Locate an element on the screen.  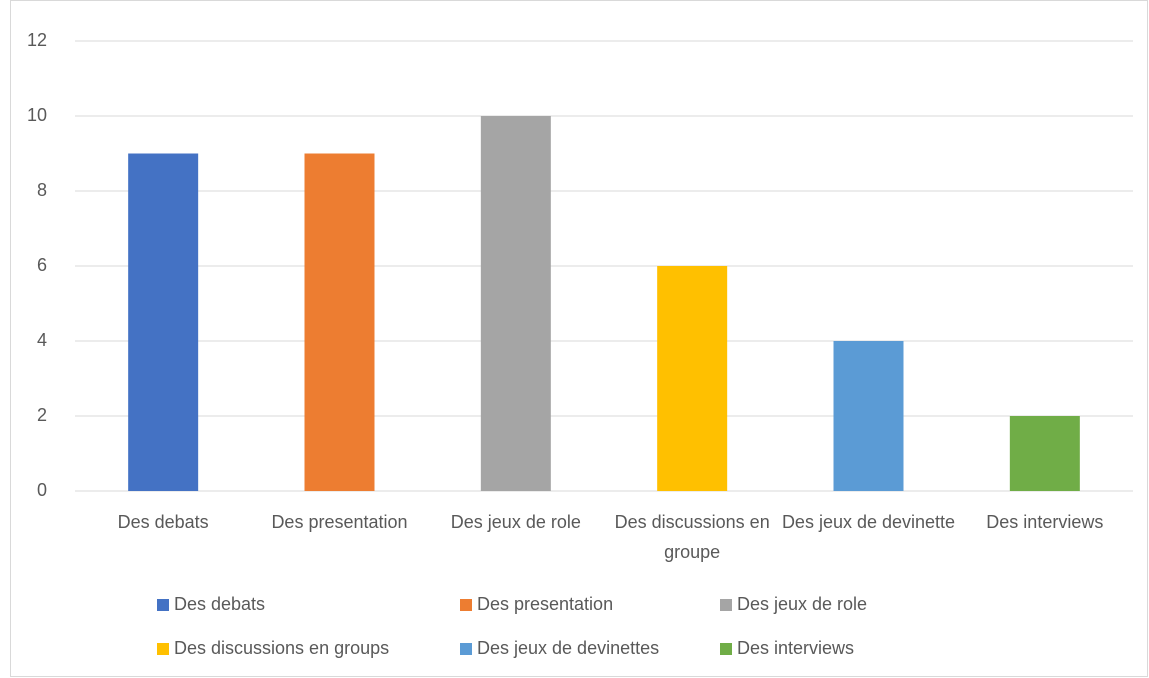
legend-label: Des discussions en groups is located at coordinates (281, 648).